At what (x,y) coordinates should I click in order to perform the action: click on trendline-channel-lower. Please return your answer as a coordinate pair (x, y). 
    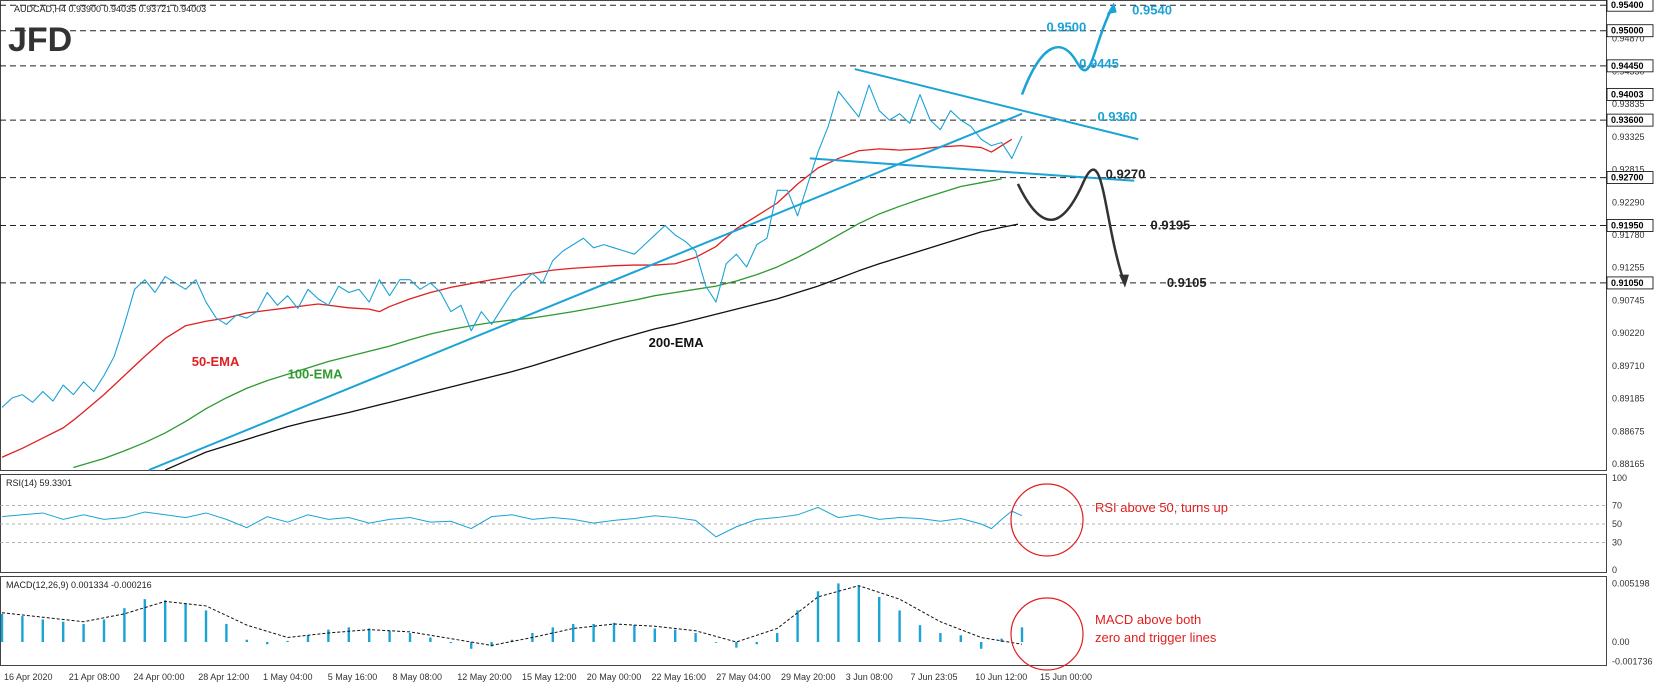
    Looking at the image, I should click on (972, 169).